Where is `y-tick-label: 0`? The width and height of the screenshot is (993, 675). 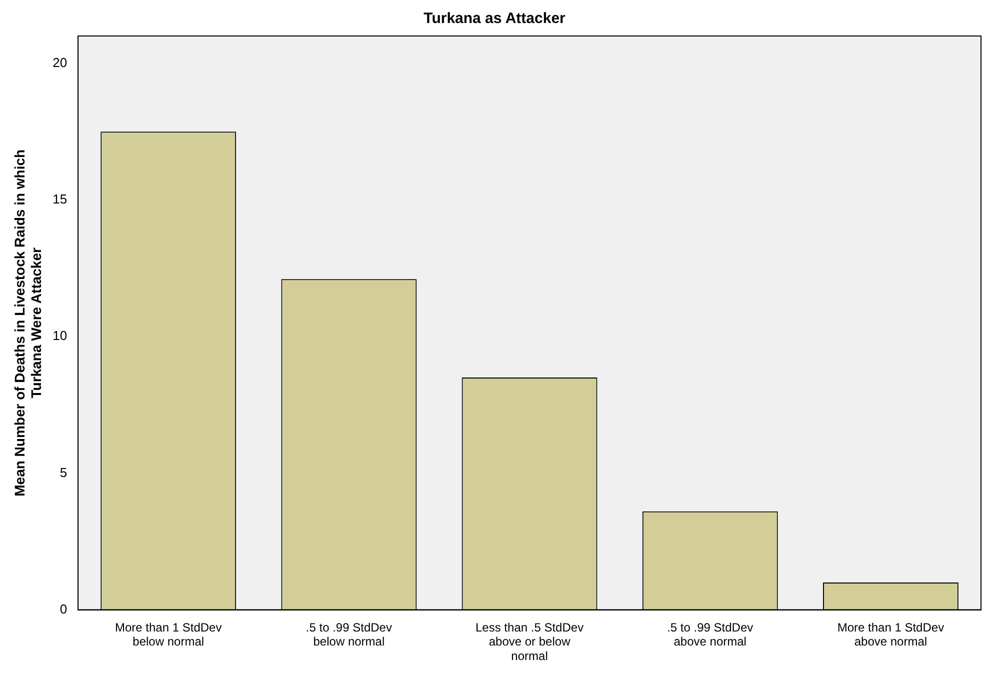 y-tick-label: 0 is located at coordinates (64, 608).